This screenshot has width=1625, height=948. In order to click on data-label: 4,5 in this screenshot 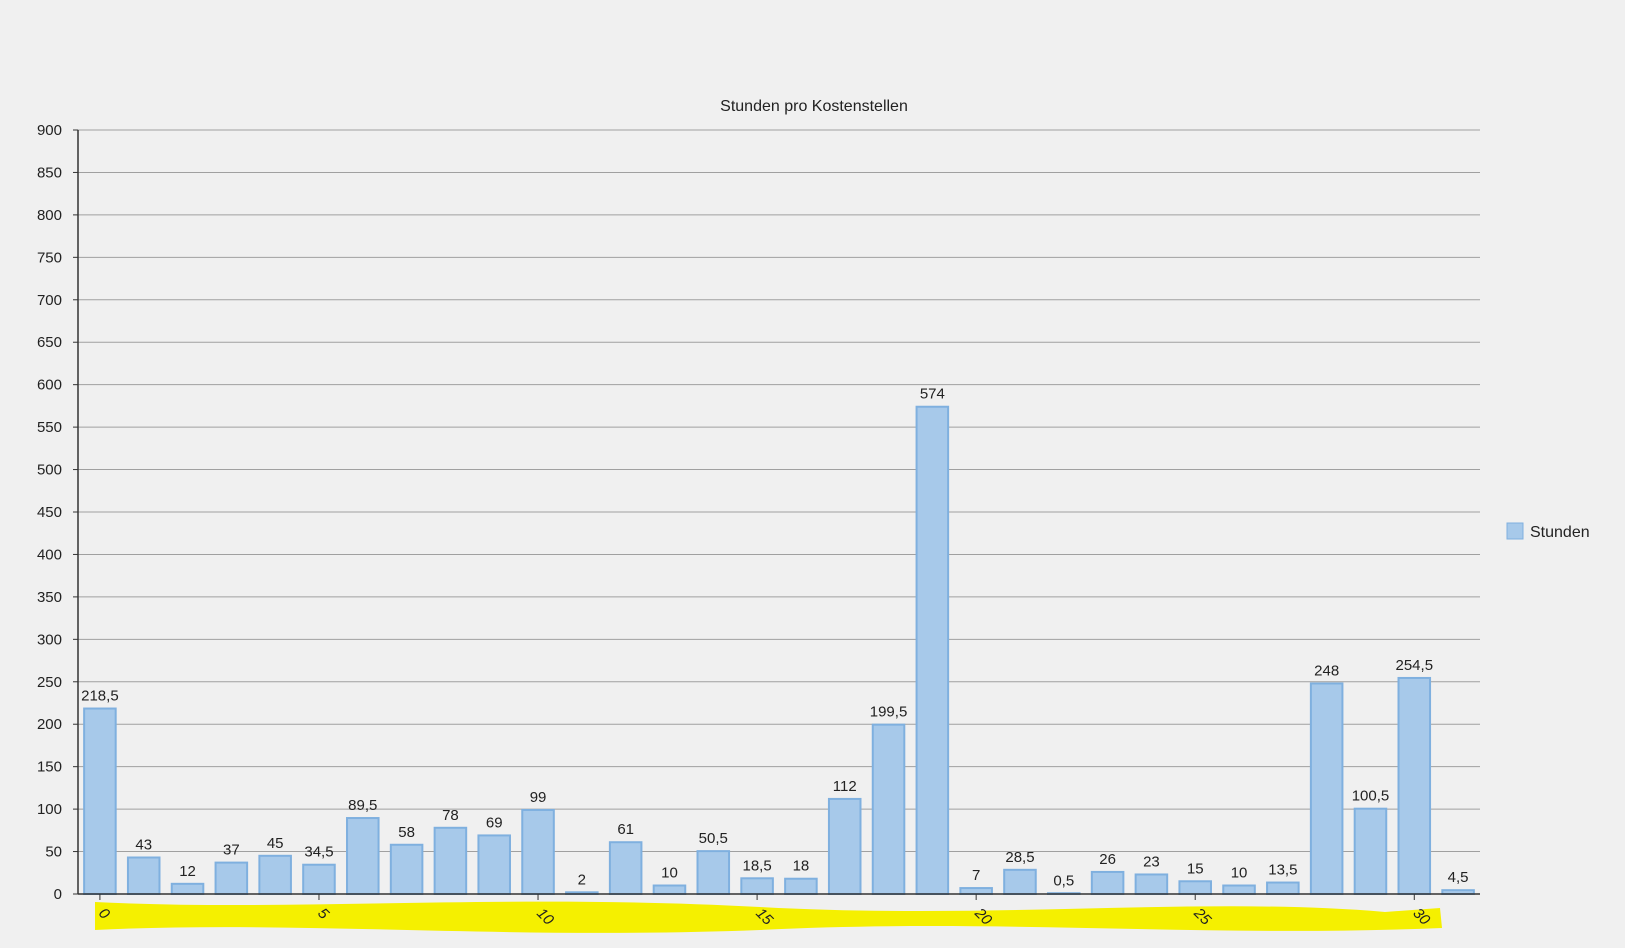, I will do `click(1458, 877)`.